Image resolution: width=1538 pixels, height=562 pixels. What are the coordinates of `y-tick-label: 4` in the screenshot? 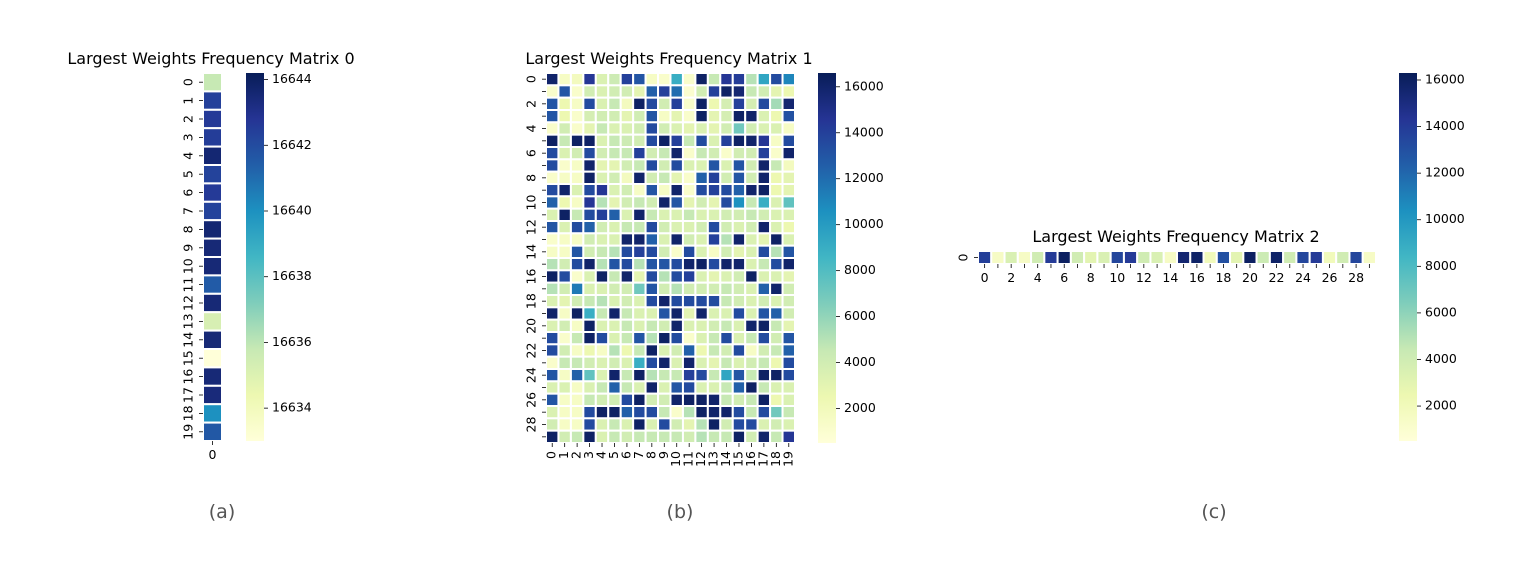 It's located at (531, 128).